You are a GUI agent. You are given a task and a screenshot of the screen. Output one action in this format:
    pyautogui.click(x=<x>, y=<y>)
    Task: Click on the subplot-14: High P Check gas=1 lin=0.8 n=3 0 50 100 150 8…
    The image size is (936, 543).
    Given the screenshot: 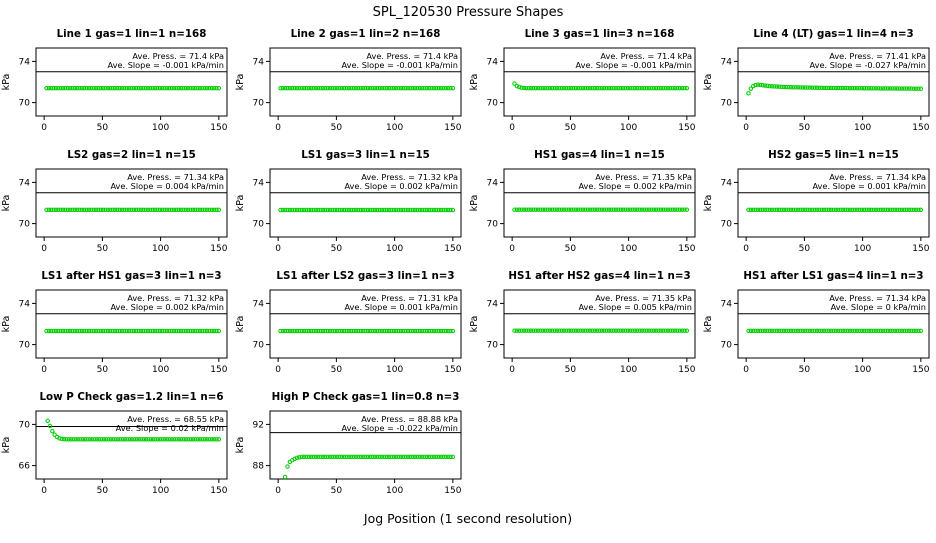 What is the action you would take?
    pyautogui.click(x=348, y=443)
    